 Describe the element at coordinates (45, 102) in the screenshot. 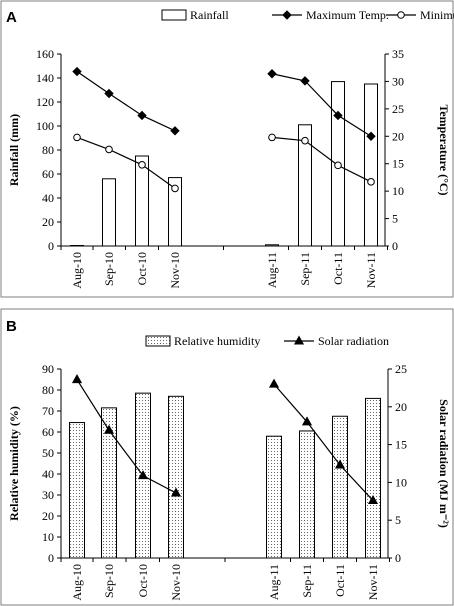

I see `left-tick-label: 120` at that location.